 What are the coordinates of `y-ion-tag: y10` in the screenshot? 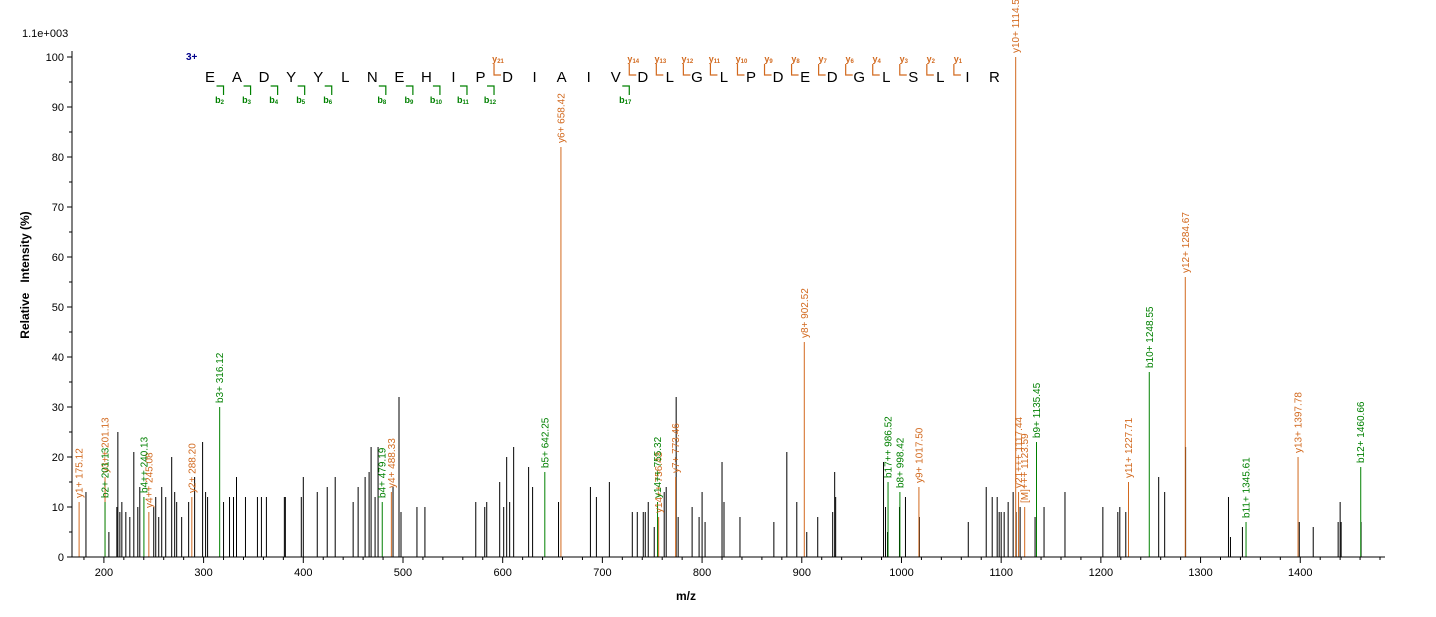 It's located at (742, 59).